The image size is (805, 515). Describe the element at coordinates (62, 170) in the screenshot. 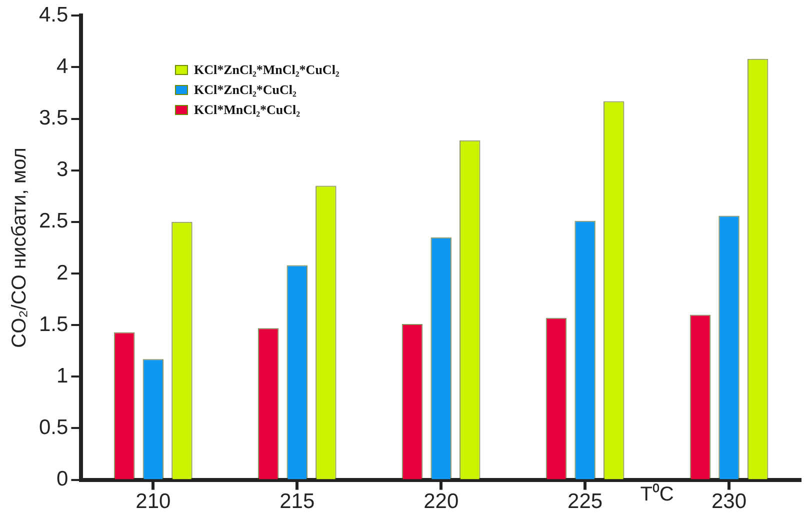

I see `y-tick-label: 3` at that location.